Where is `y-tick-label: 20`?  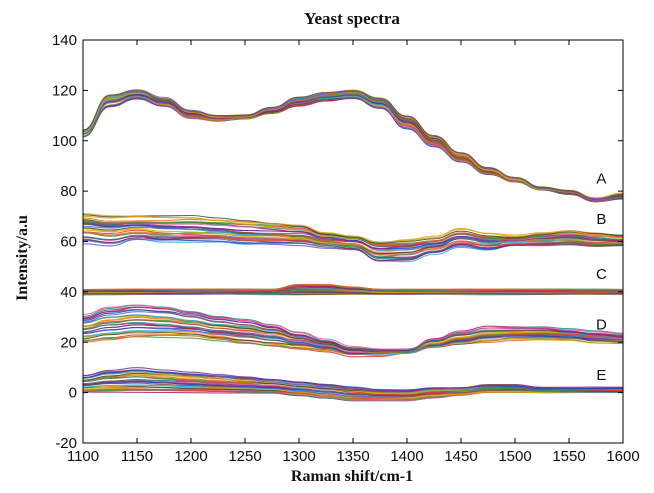
y-tick-label: 20 is located at coordinates (68, 342).